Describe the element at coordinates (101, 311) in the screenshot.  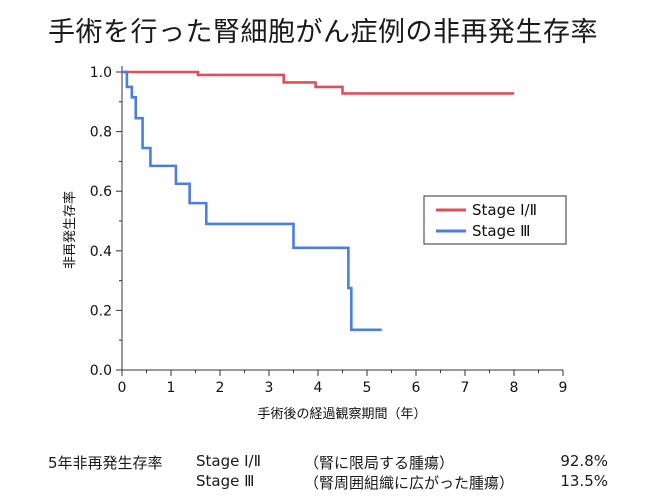
I see `y-tick-label: 0.2` at that location.